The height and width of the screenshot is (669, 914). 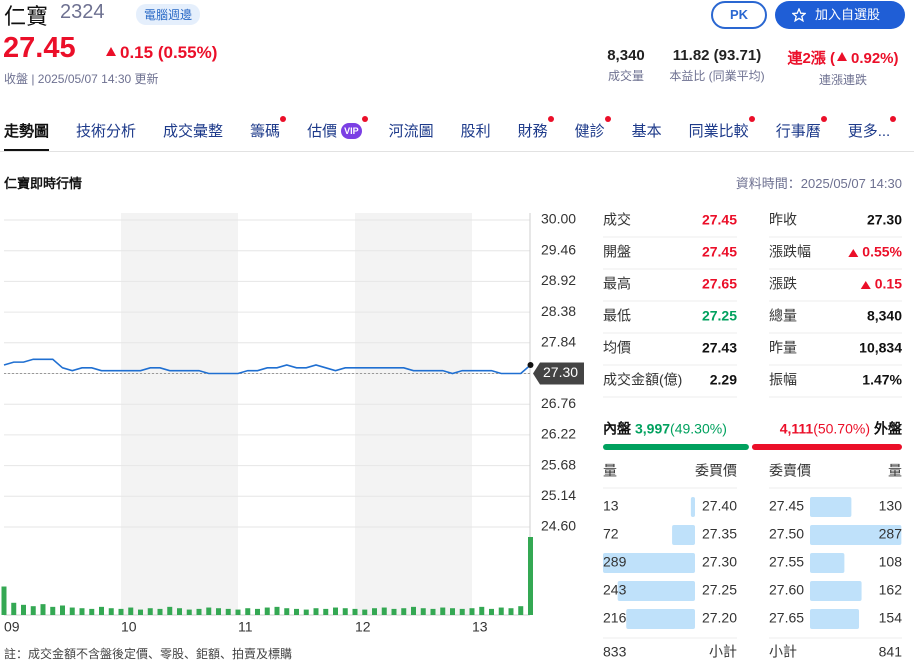 What do you see at coordinates (558, 434) in the screenshot?
I see `y-tick-label: 26.22` at bounding box center [558, 434].